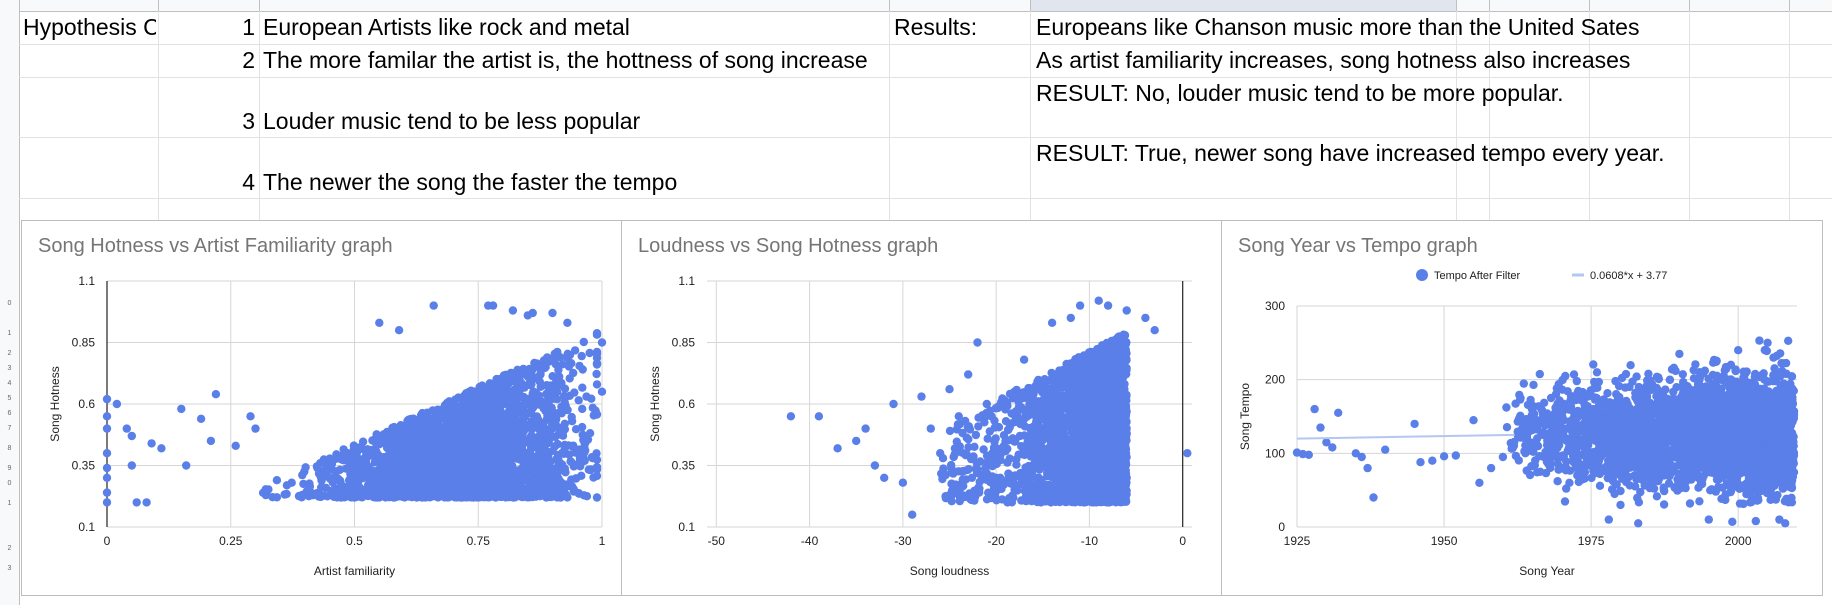 This screenshot has width=1832, height=605. What do you see at coordinates (470, 182) in the screenshot?
I see `cell-hypothesis: The newer the song the faster the tempo` at bounding box center [470, 182].